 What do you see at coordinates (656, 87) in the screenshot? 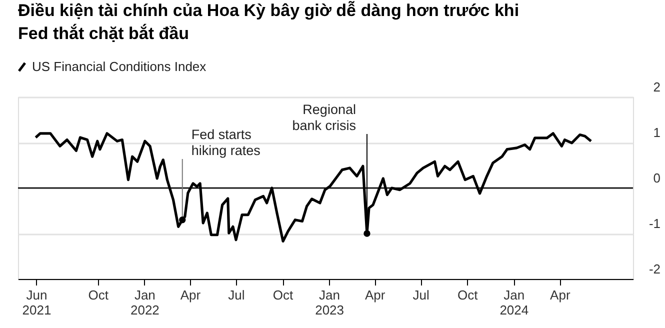
I see `y-tick-label: 2` at bounding box center [656, 87].